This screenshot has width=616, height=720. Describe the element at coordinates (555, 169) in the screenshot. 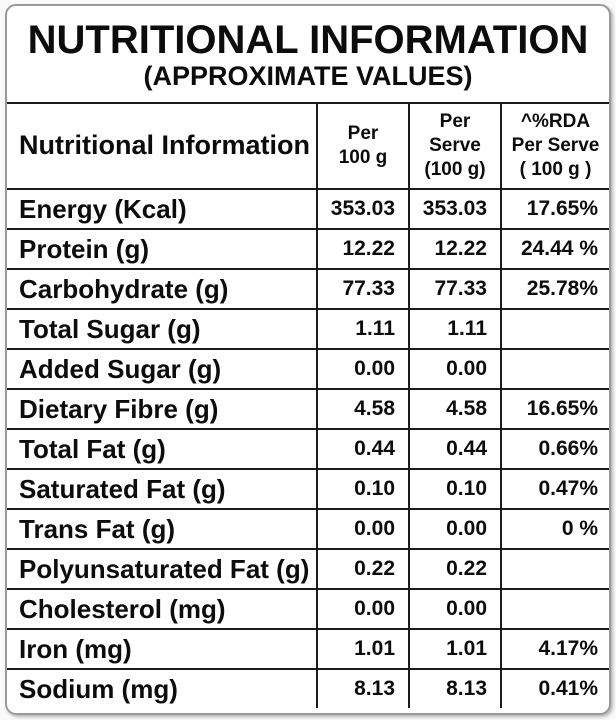

I see `header-line: ( 100 g )` at that location.